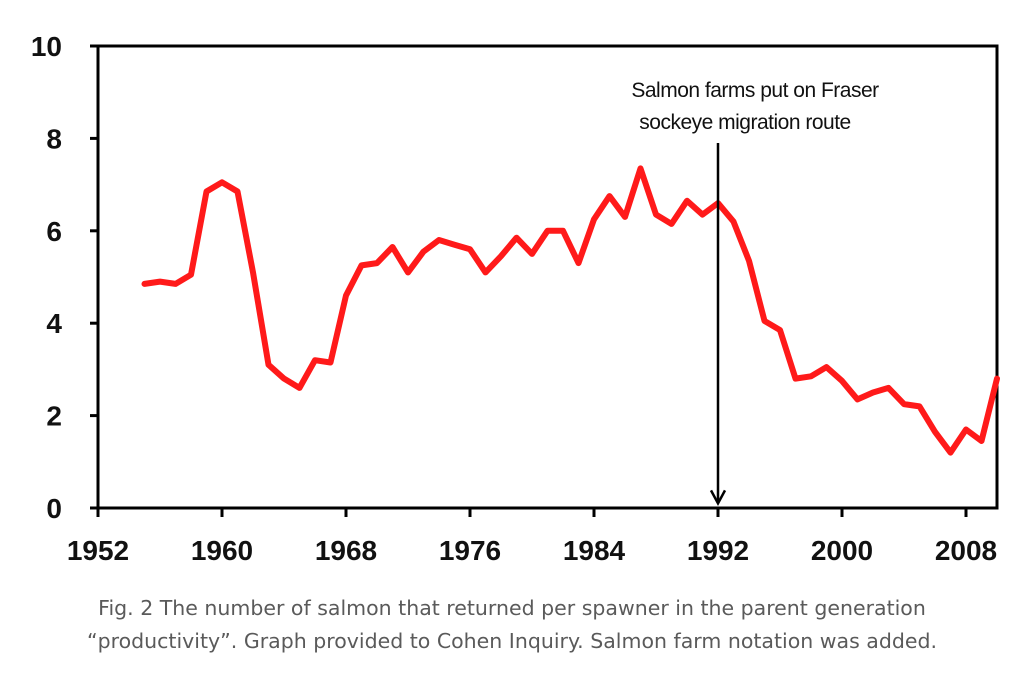 Image resolution: width=1024 pixels, height=675 pixels. What do you see at coordinates (744, 122) in the screenshot?
I see `annotation-text-line-2: sockeye migration route` at bounding box center [744, 122].